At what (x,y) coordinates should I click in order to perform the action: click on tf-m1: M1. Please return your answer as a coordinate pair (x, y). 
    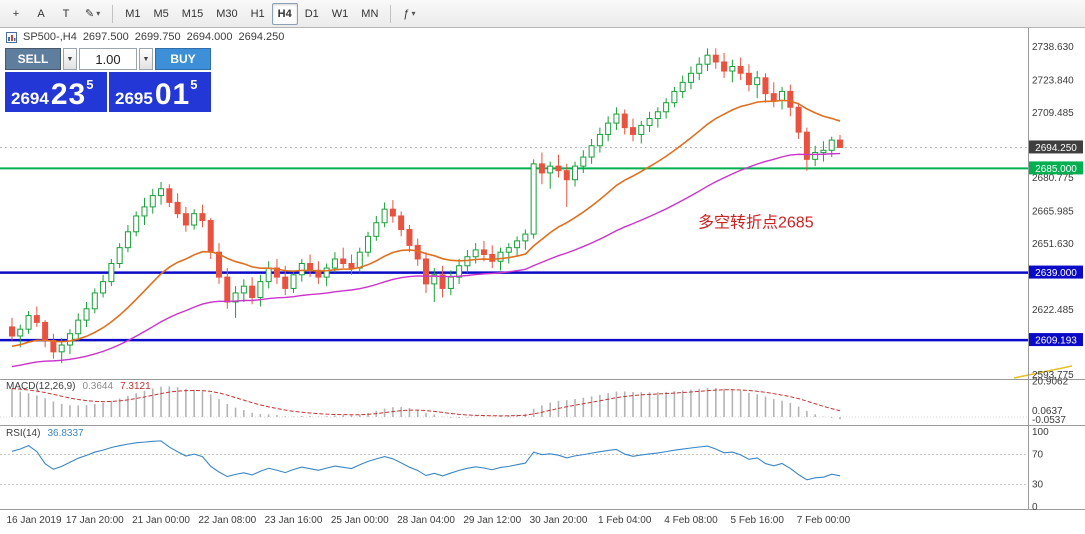
    Looking at the image, I should click on (133, 13).